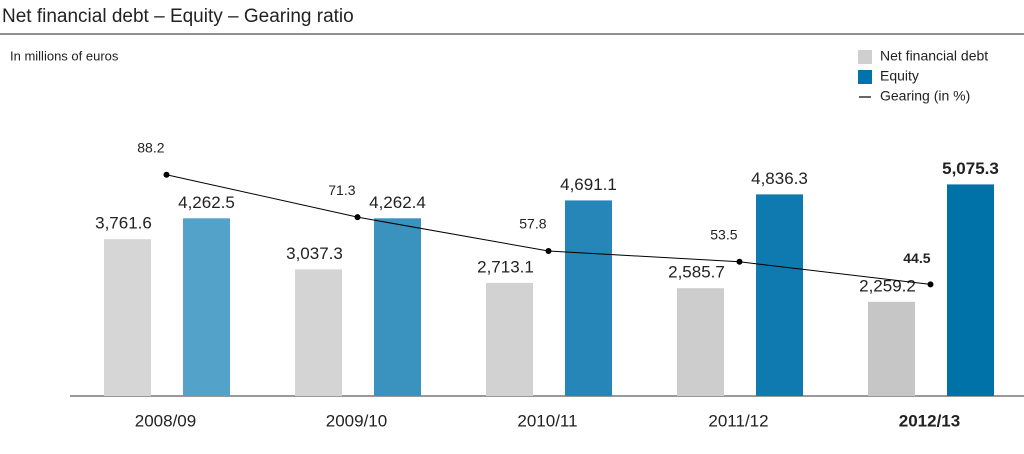 The height and width of the screenshot is (454, 1024). What do you see at coordinates (356, 420) in the screenshot?
I see `x-tick-label: 2009/10` at bounding box center [356, 420].